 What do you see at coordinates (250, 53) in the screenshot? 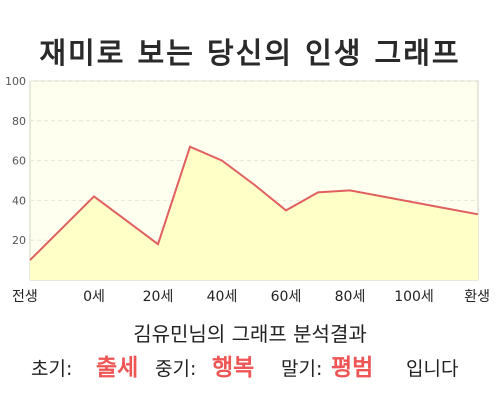
I see `page-title: 재미로 보는 당신의 인생 그래프` at bounding box center [250, 53].